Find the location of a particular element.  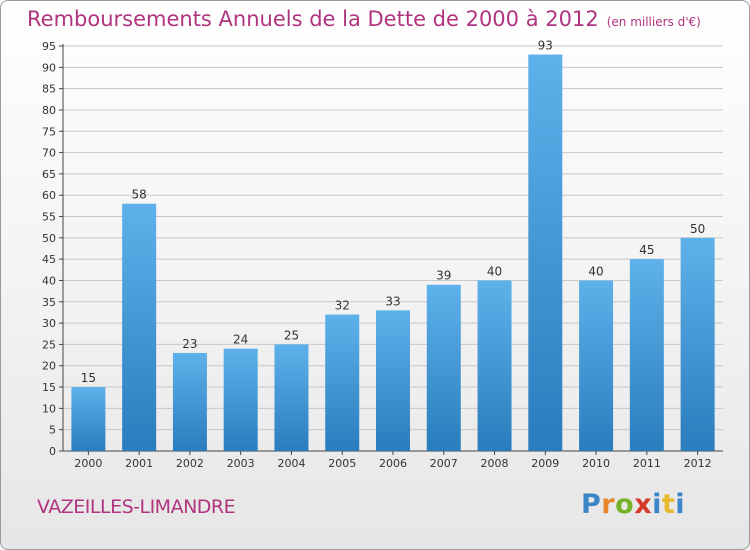

y-tick-label: 10 is located at coordinates (49, 408).